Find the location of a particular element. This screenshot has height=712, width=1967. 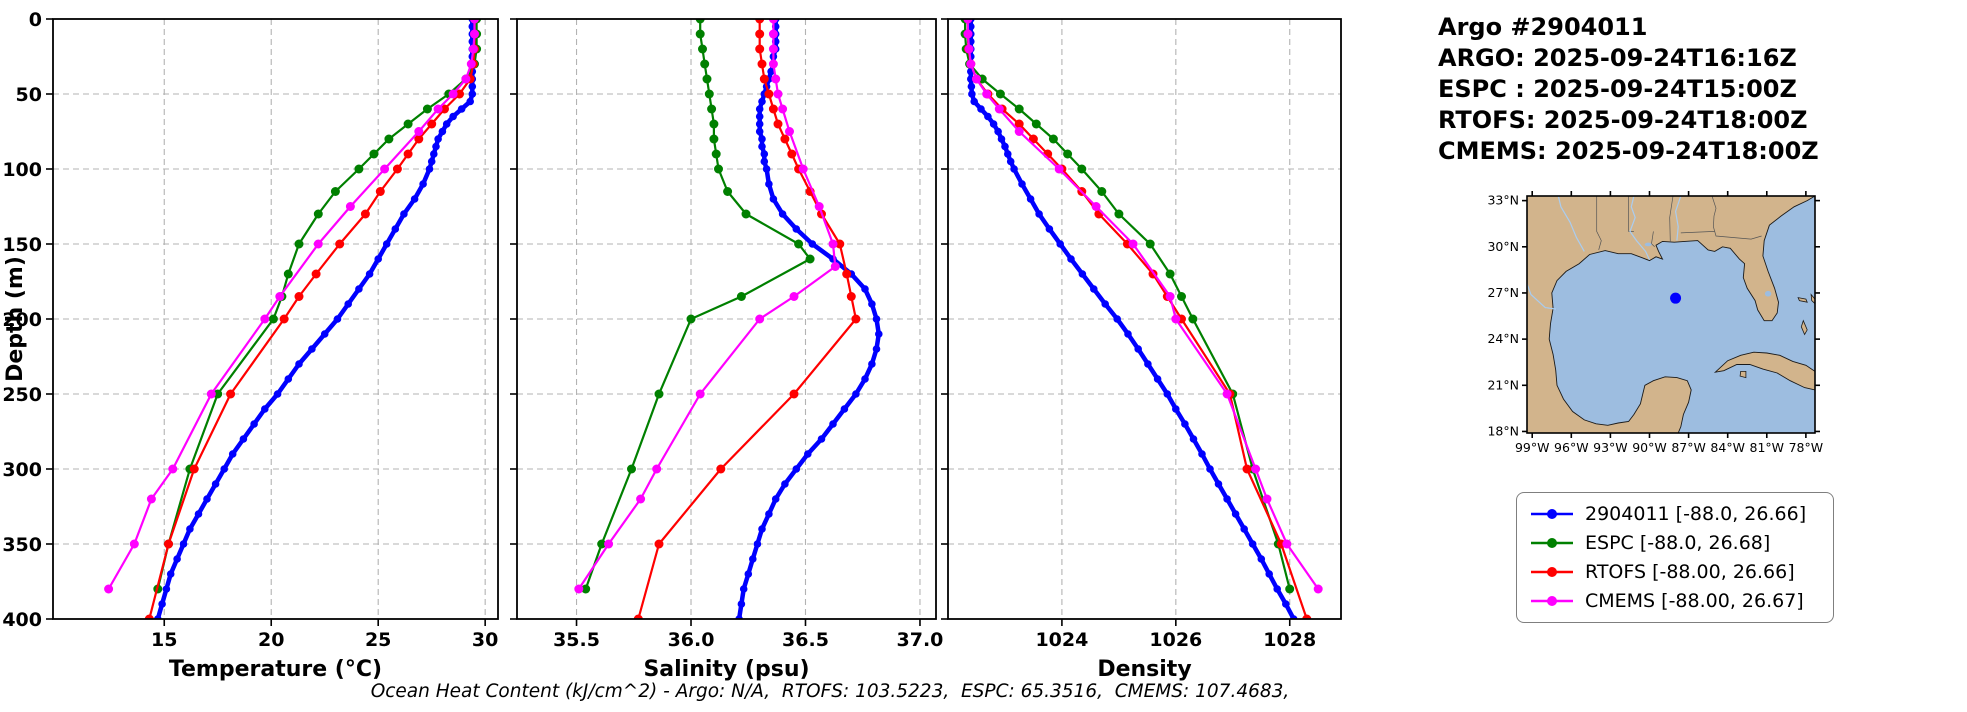

map-river is located at coordinates (1678, 218).